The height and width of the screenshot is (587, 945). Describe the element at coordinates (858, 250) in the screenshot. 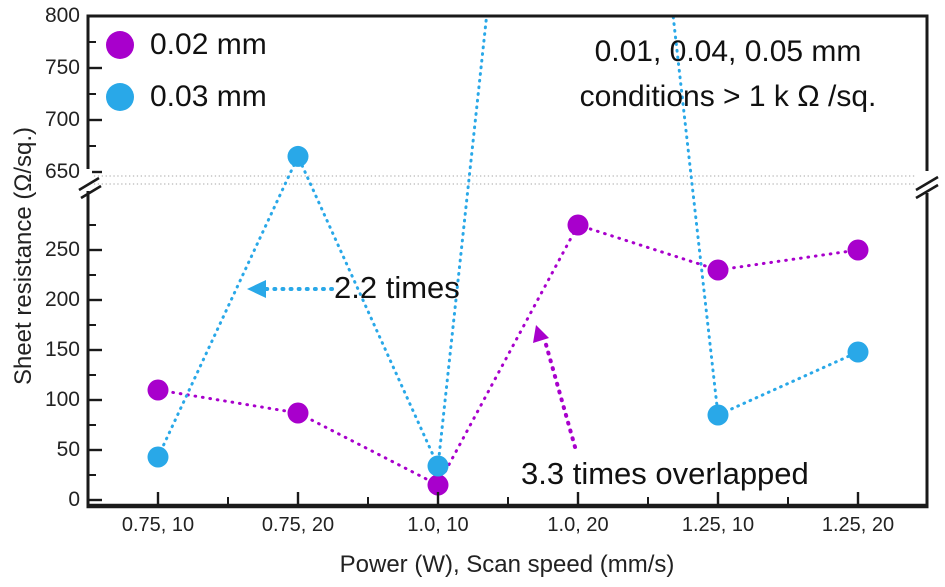

I see `data-point-0.02mm-5` at that location.